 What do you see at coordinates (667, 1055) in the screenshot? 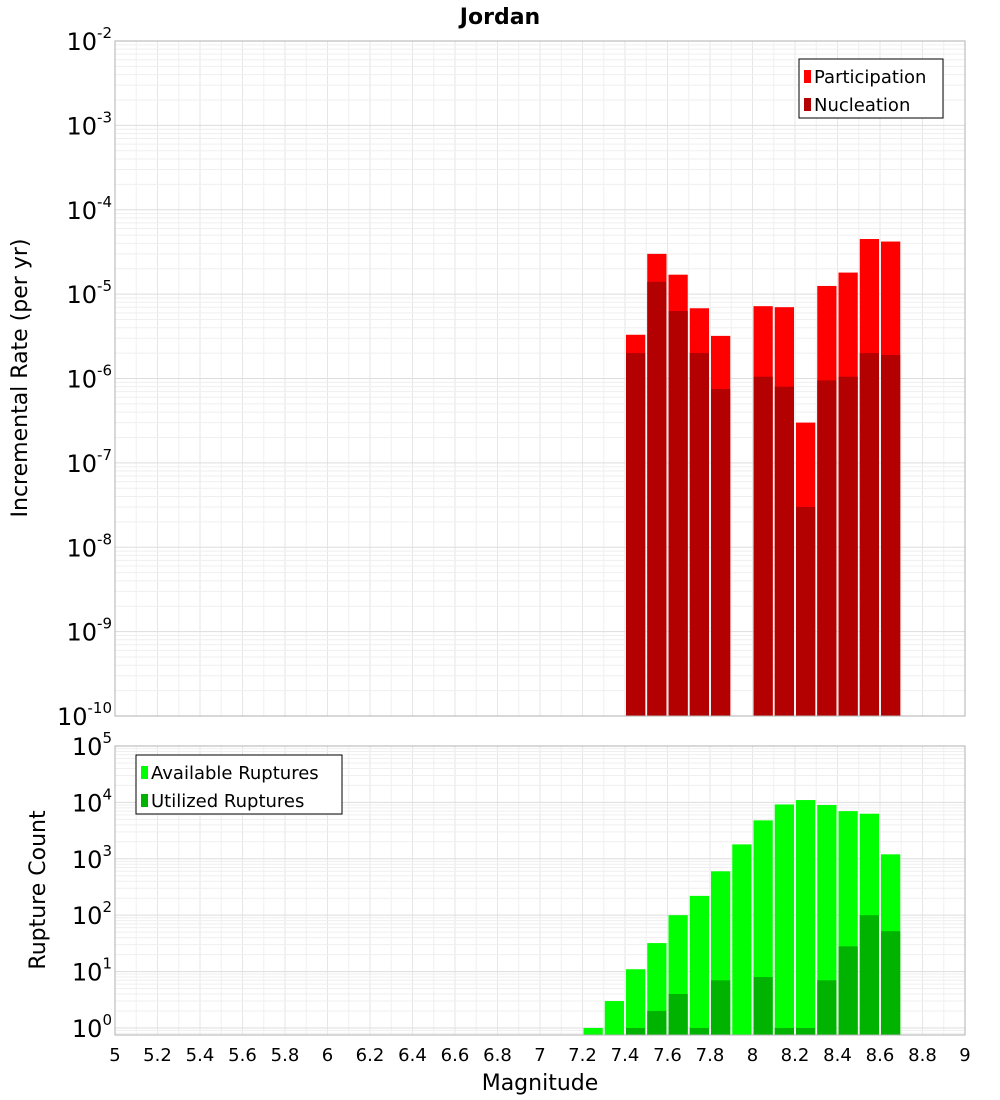
I see `x-tick-label: 7.6` at bounding box center [667, 1055].